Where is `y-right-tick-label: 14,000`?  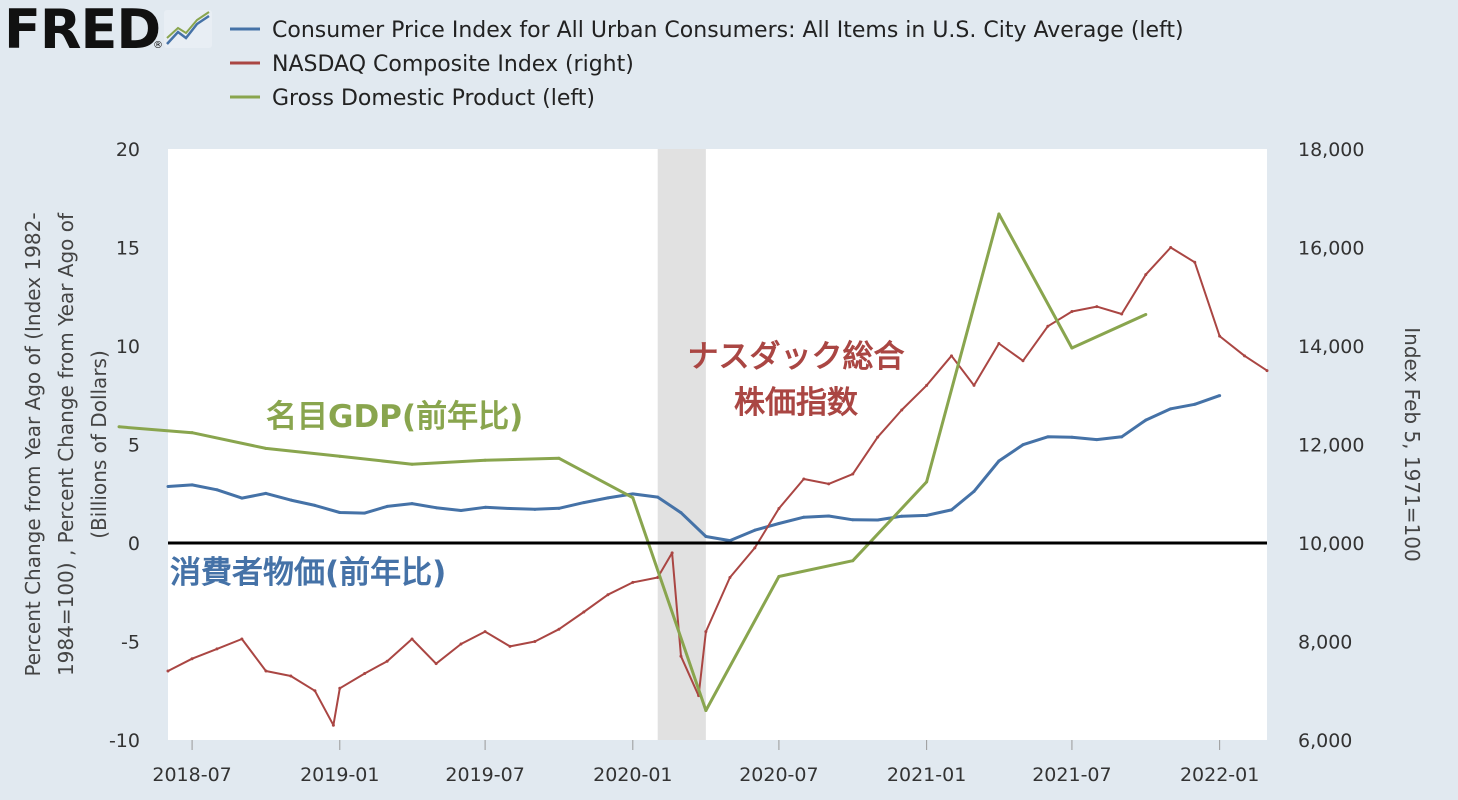
y-right-tick-label: 14,000 is located at coordinates (1331, 347).